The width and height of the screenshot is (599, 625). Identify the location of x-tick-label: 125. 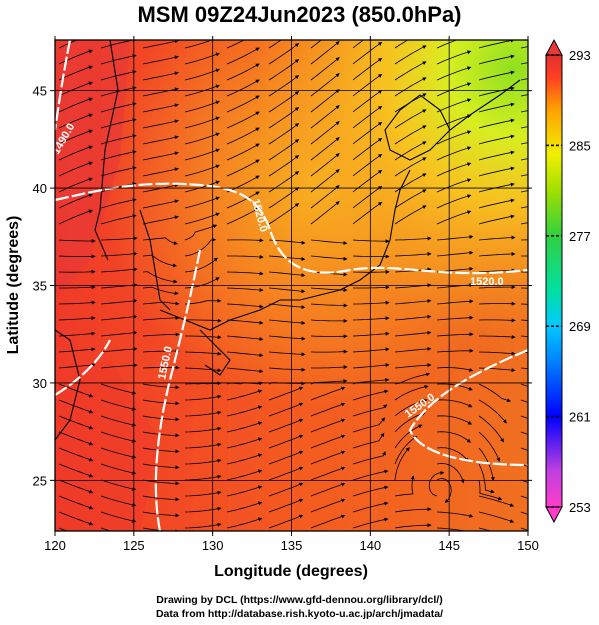
(134, 545).